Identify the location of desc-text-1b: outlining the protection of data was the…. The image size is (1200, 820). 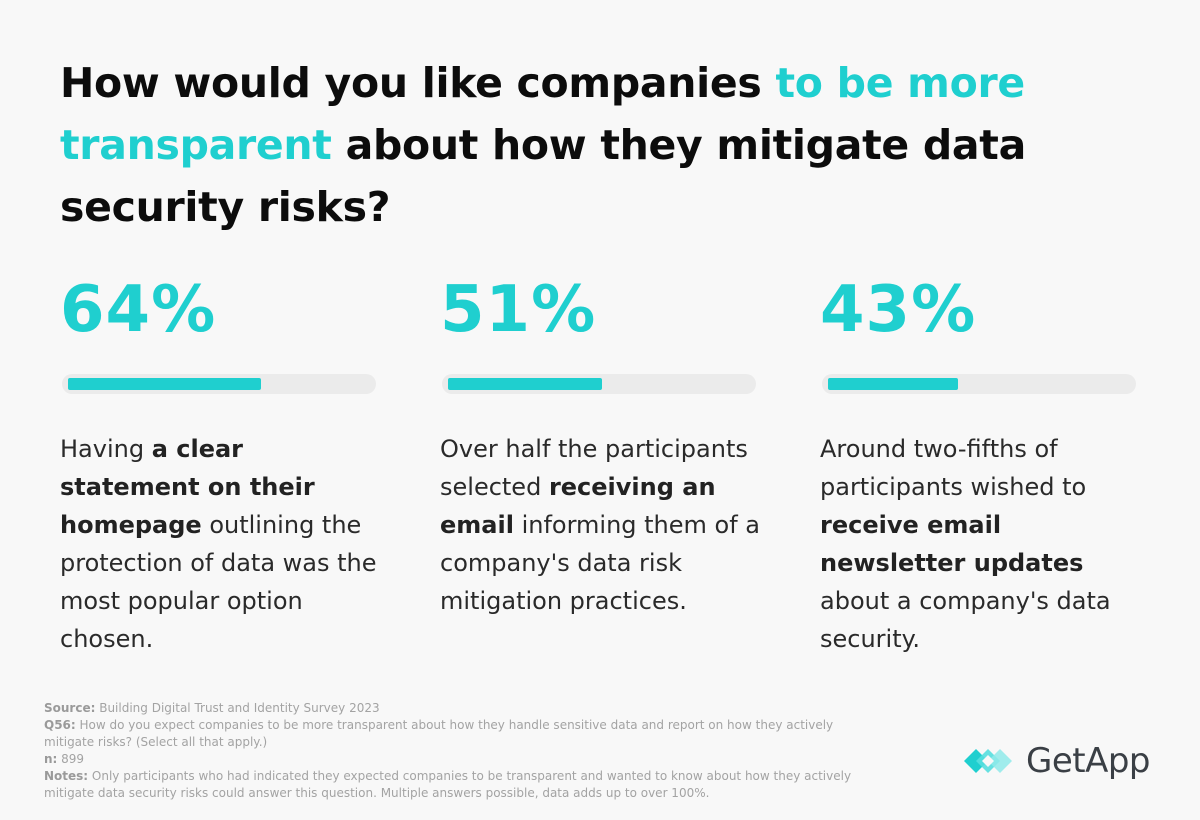
(218, 582).